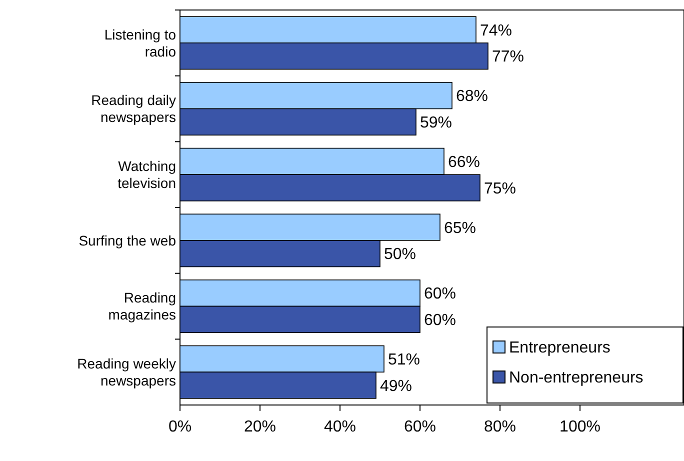  Describe the element at coordinates (400, 255) in the screenshot. I see `data-label: 50%` at that location.